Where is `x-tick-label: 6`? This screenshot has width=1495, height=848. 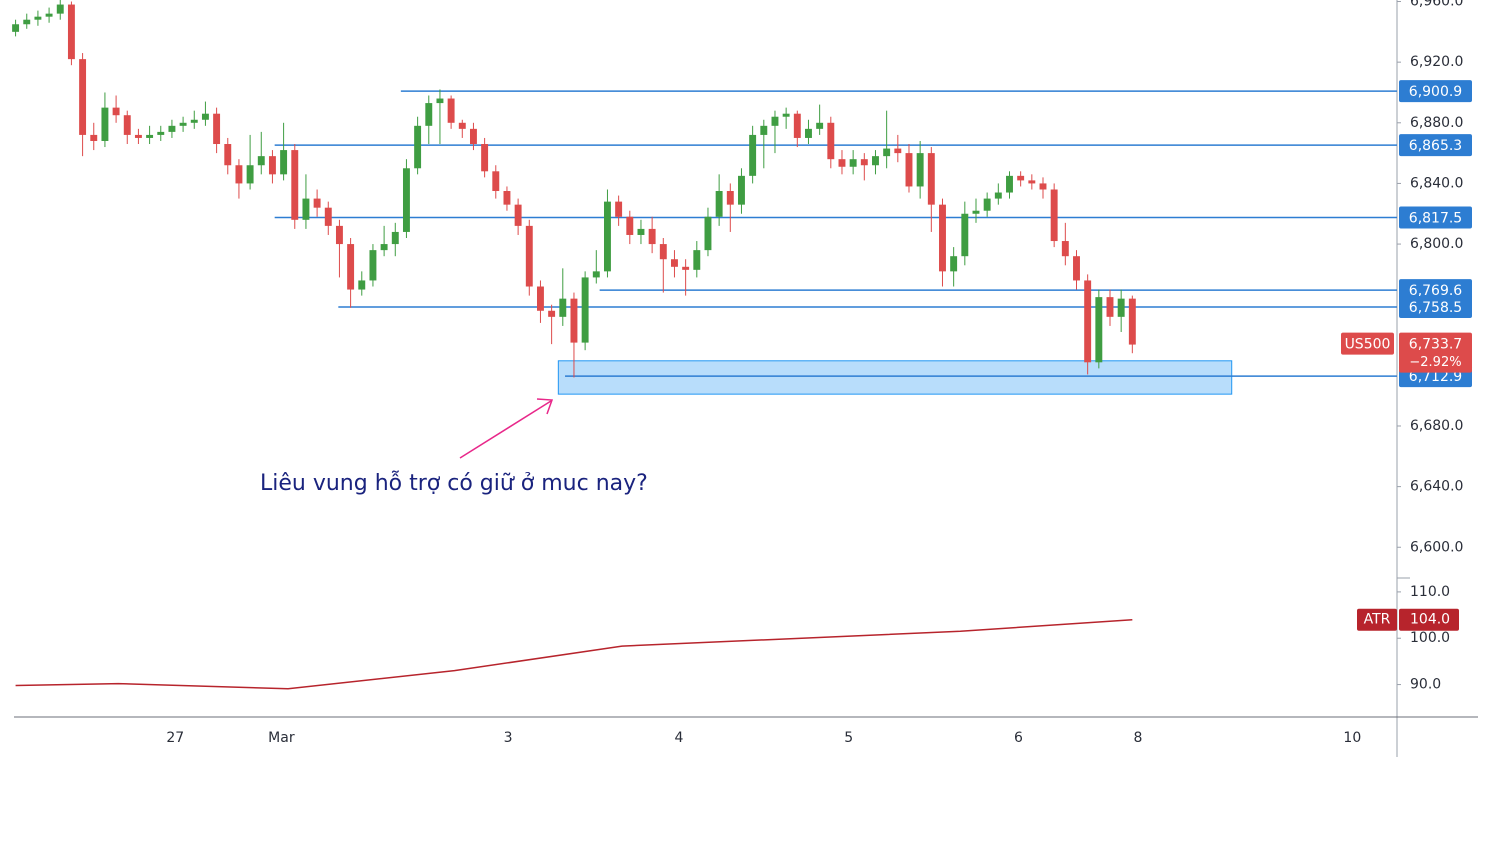
x-tick-label: 6 is located at coordinates (1018, 738).